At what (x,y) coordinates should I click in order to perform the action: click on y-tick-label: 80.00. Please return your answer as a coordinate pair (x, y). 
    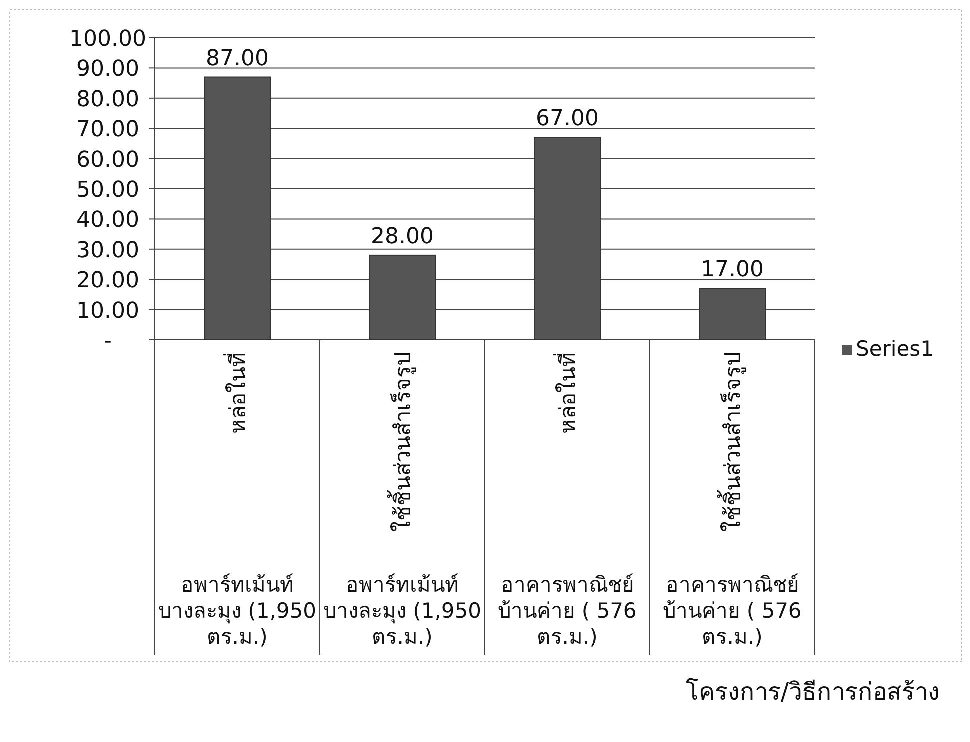
    Looking at the image, I should click on (108, 99).